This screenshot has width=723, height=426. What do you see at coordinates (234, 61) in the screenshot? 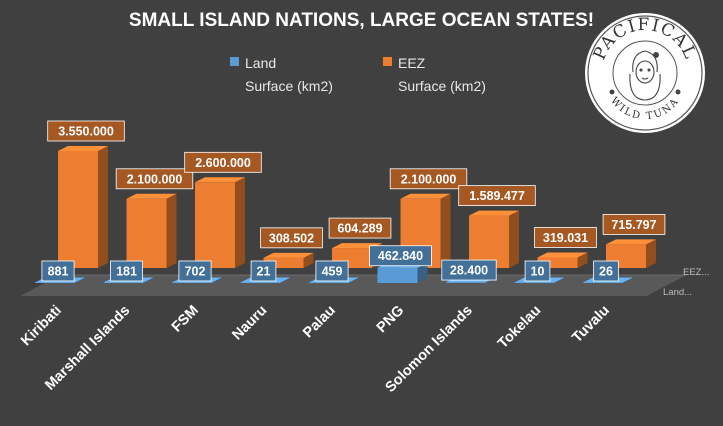
I see `legend-swatch-land` at bounding box center [234, 61].